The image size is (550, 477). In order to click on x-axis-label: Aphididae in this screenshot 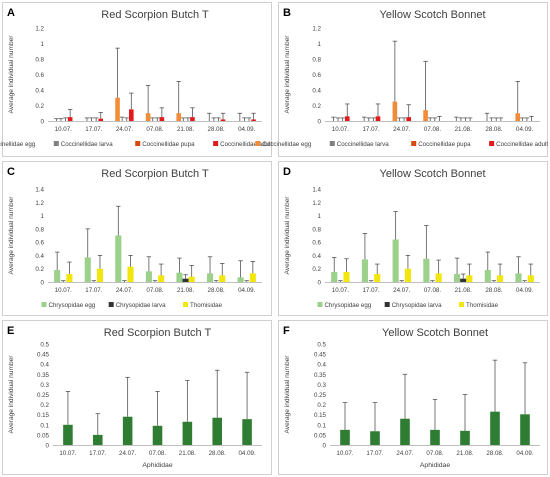, I will do `click(435, 465)`.